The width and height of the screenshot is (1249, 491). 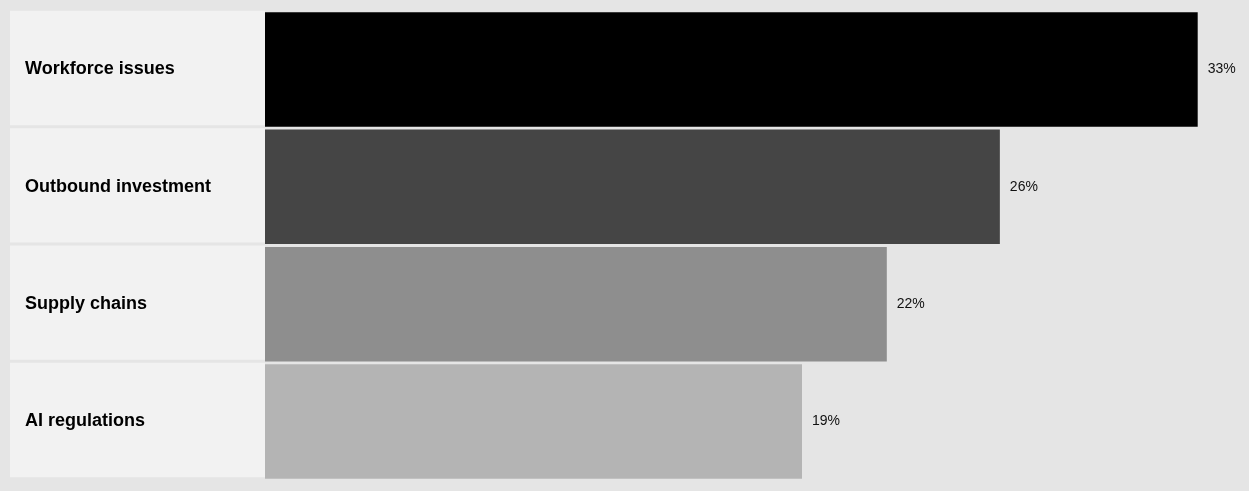 I want to click on y-tick-label: AI regulations, so click(x=85, y=420).